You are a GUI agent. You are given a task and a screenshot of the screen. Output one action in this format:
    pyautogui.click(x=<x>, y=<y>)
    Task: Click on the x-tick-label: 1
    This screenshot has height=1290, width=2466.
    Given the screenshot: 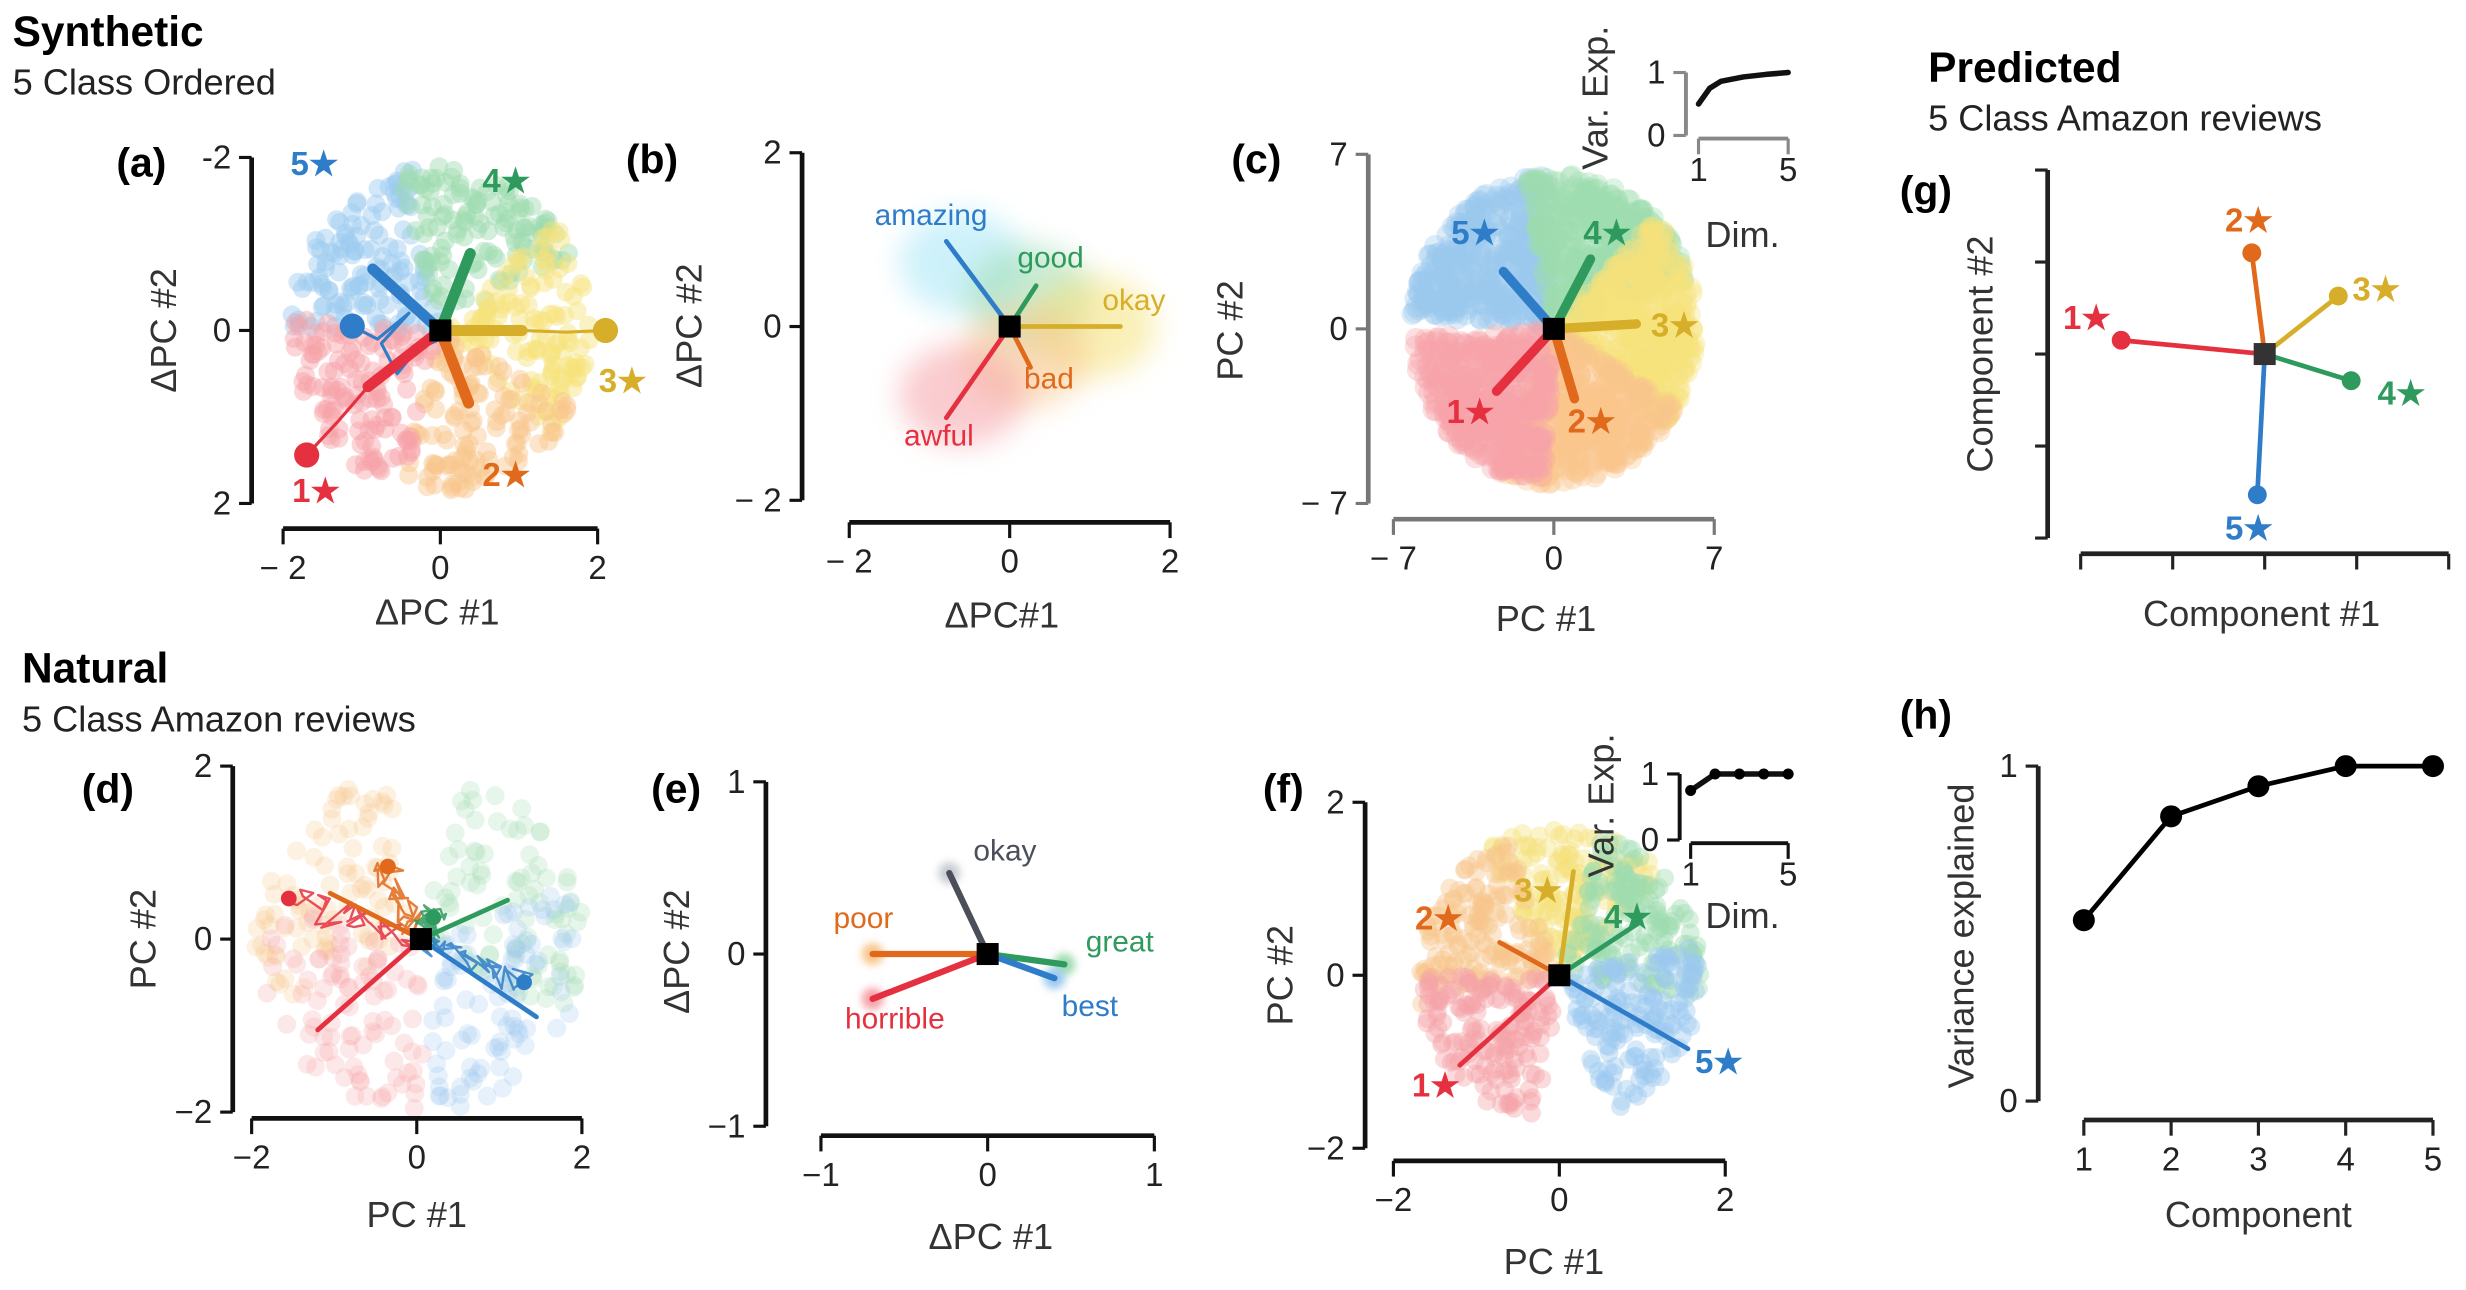 What is the action you would take?
    pyautogui.click(x=1690, y=874)
    